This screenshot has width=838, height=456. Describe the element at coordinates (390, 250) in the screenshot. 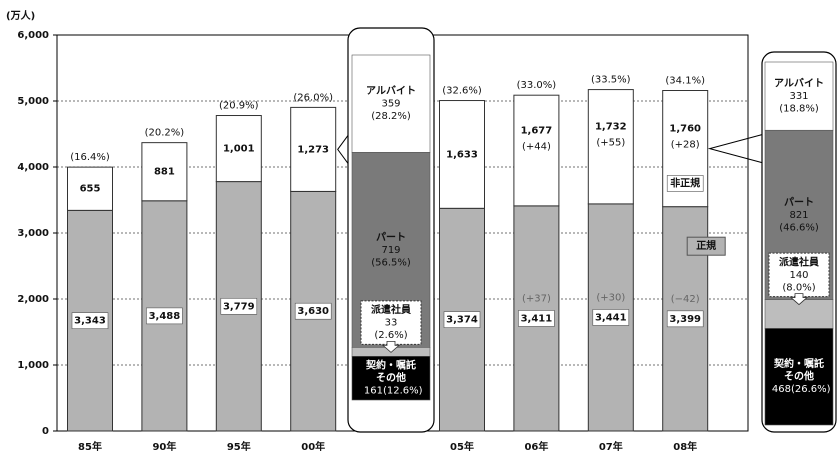

I see `breakdown-value: 719` at that location.